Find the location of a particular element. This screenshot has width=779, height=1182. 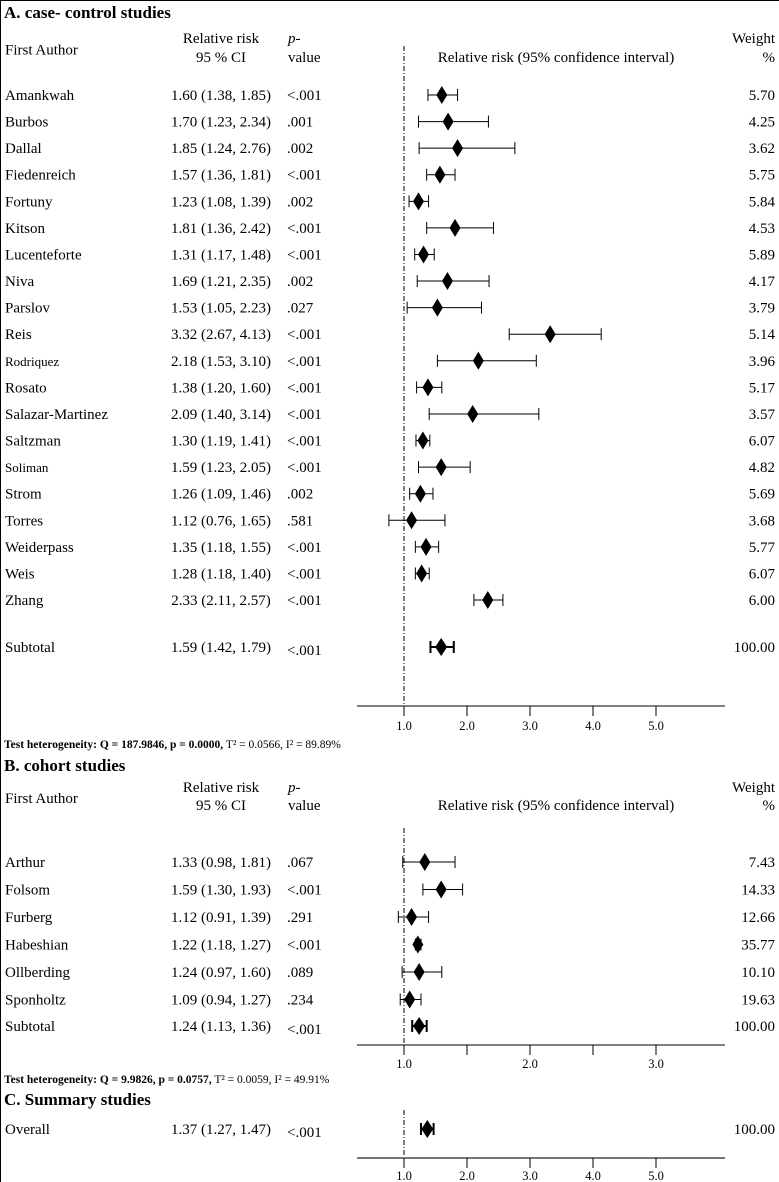

subtotal-label: Subtotal is located at coordinates (30, 1027).